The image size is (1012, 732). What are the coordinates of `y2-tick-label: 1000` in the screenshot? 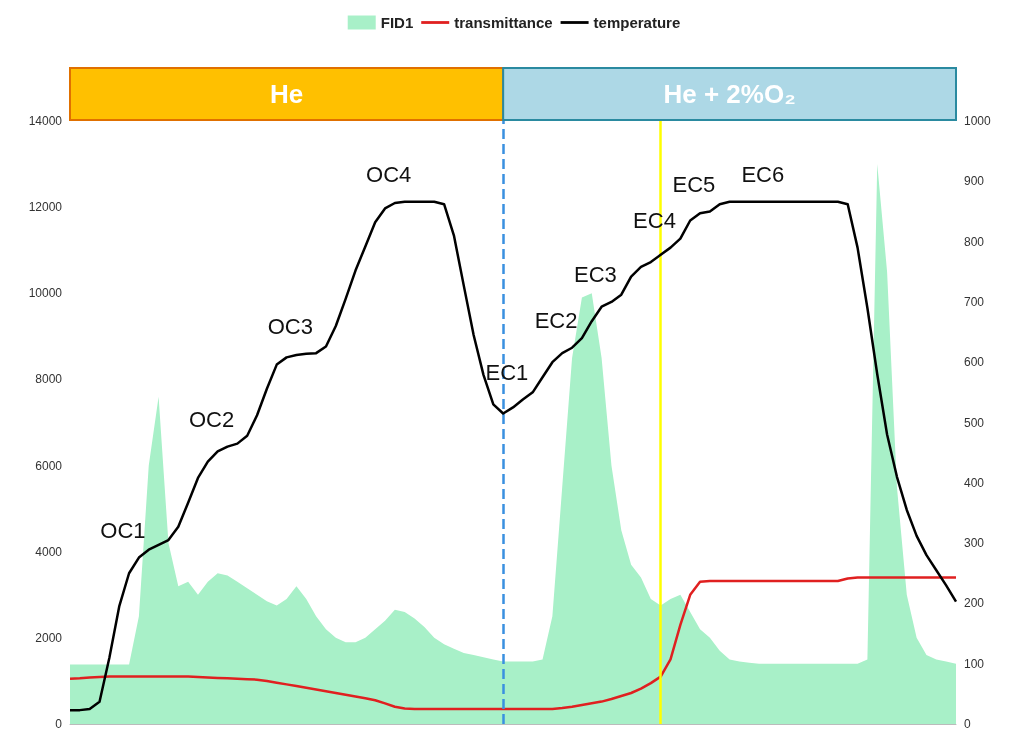 It's located at (978, 121).